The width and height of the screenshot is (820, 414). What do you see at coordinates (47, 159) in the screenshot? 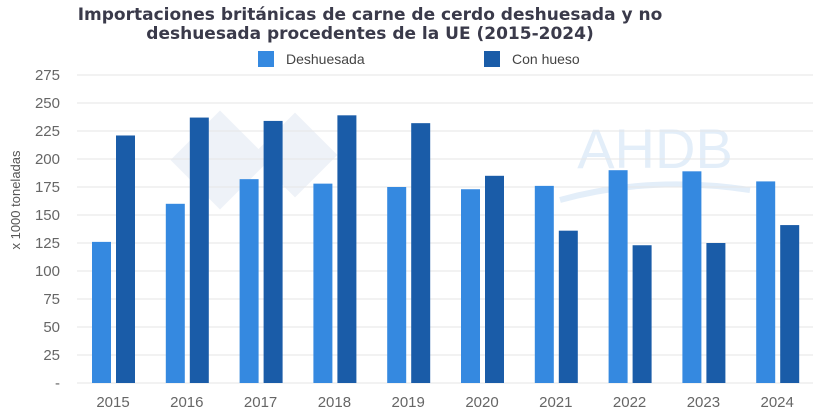
I see `y-tick-label: 200` at bounding box center [47, 159].